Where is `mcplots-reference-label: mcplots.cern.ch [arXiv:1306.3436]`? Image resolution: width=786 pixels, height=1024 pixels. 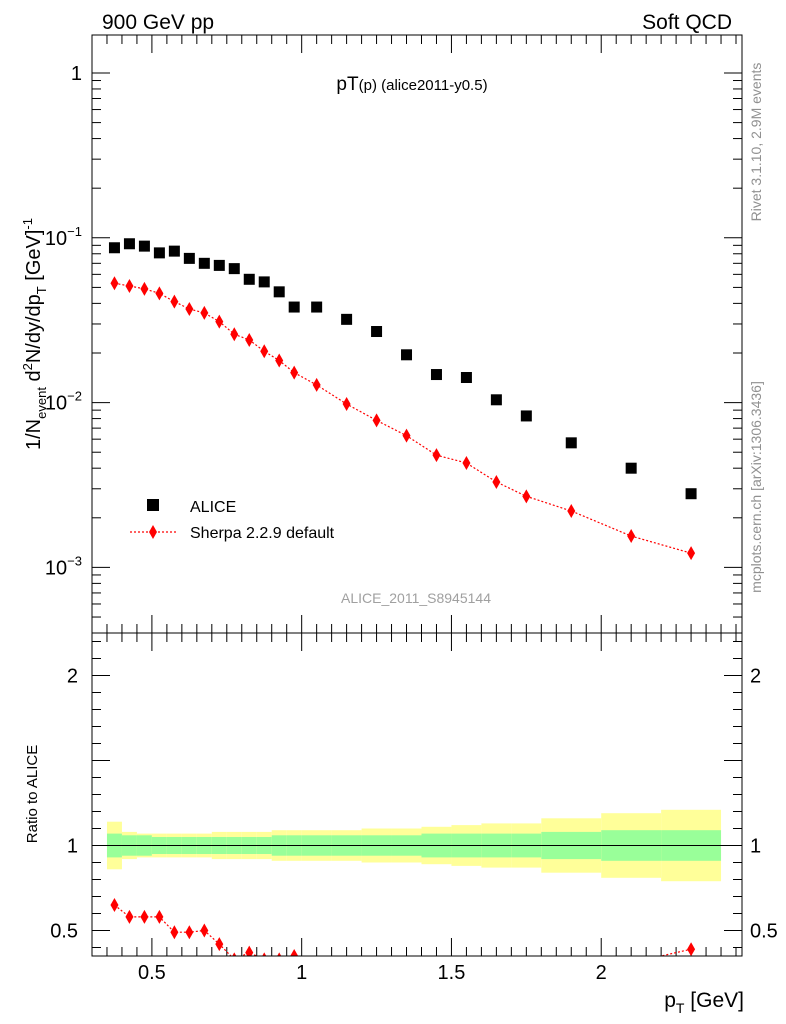
mcplots-reference-label: mcplots.cern.ch [arXiv:1306.3436] is located at coordinates (756, 487).